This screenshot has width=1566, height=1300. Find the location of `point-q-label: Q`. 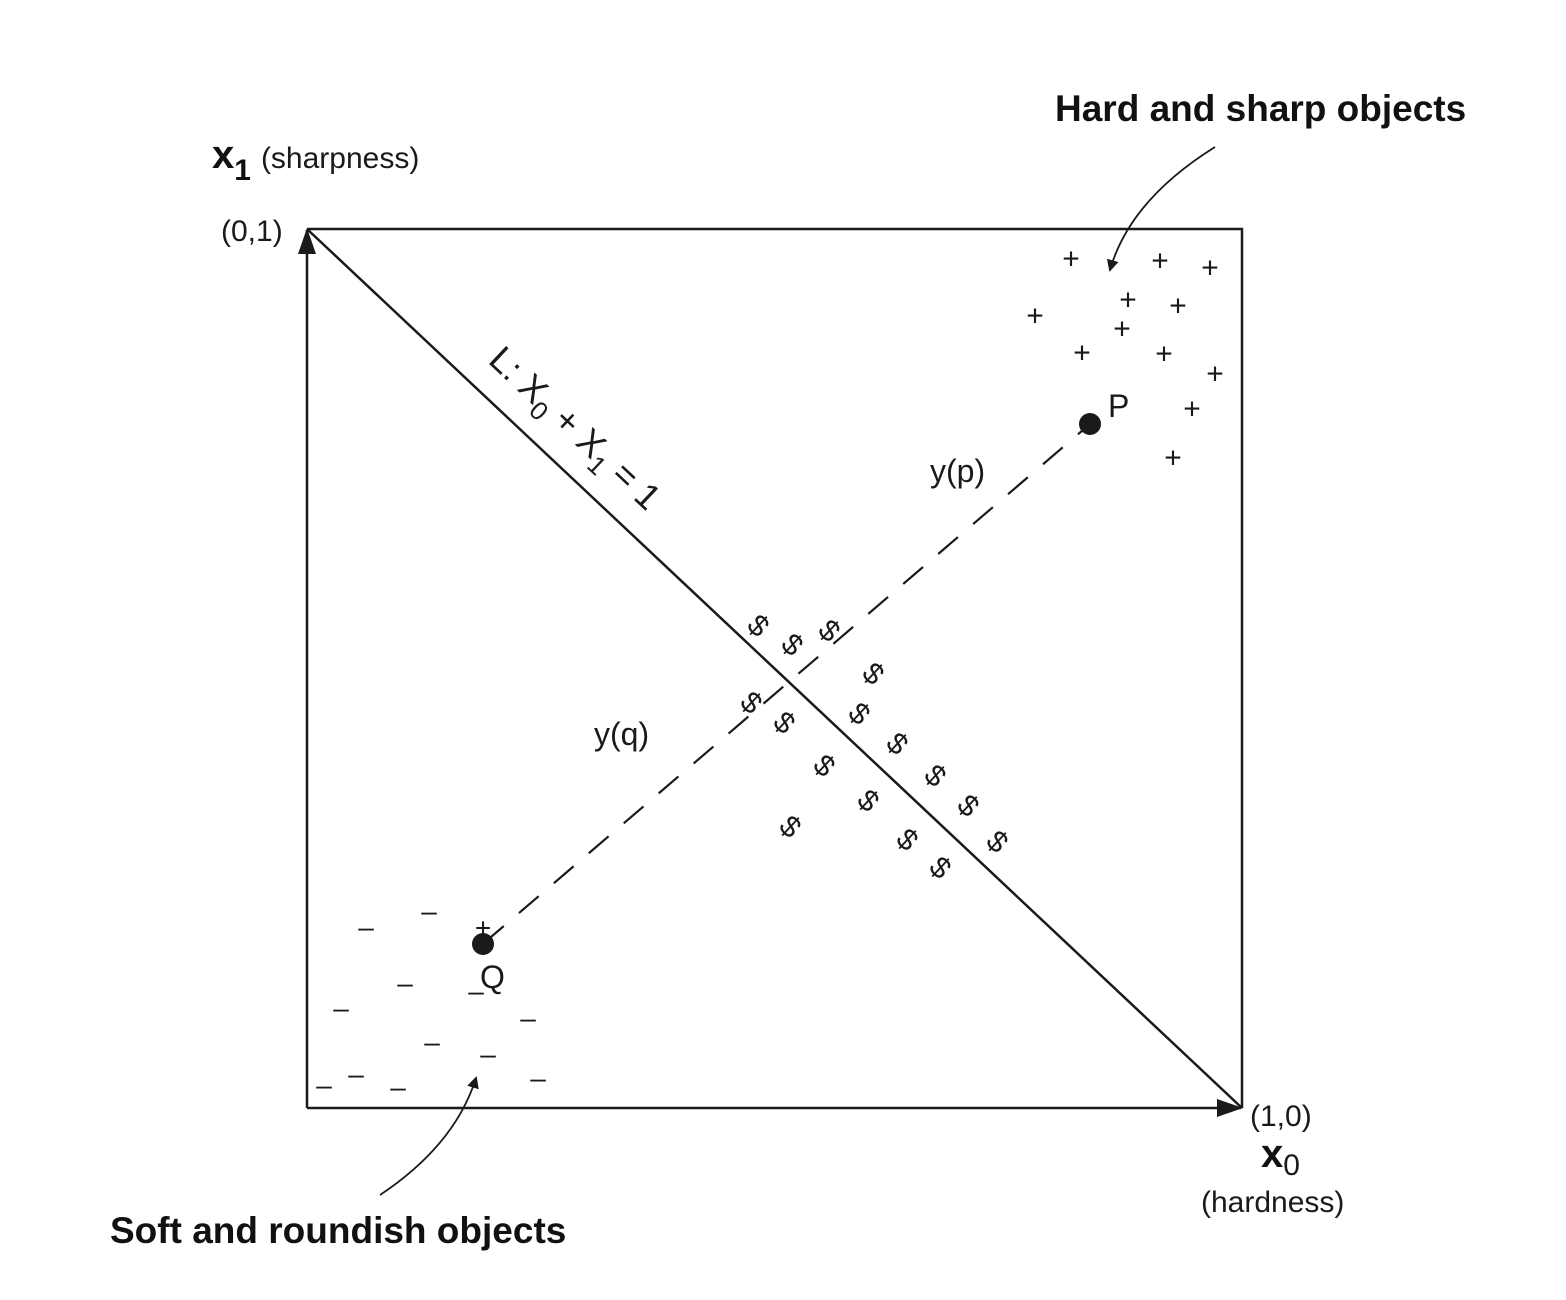

point-q-label: Q is located at coordinates (492, 977).